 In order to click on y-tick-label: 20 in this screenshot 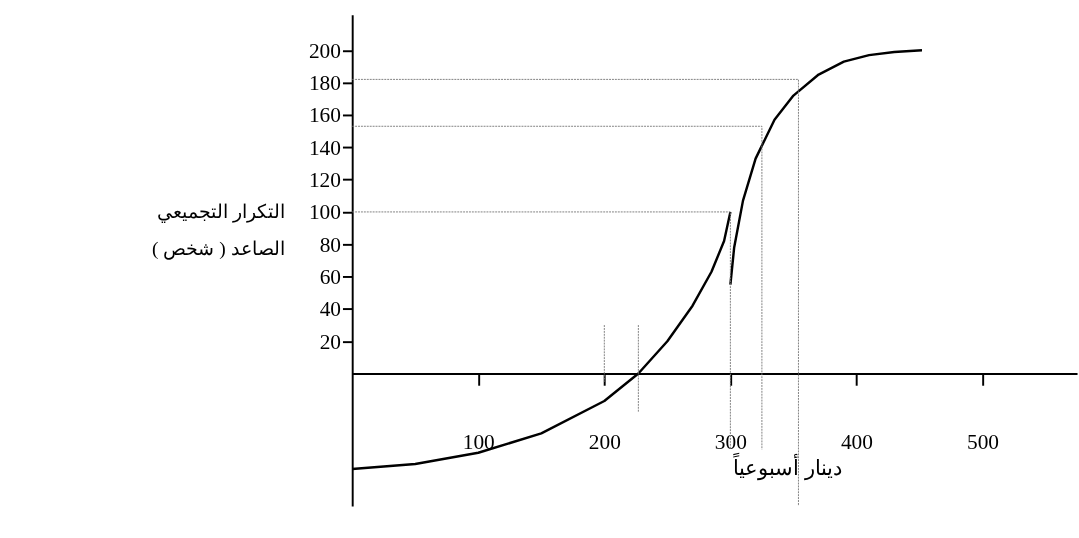, I will do `click(330, 341)`.